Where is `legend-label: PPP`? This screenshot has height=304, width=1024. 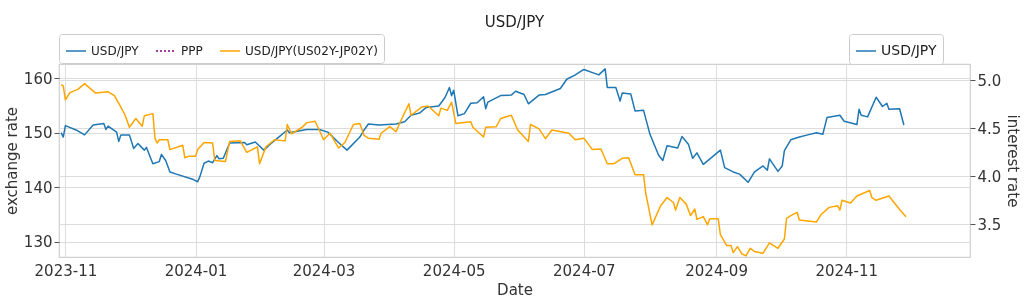
legend-label: PPP is located at coordinates (192, 51).